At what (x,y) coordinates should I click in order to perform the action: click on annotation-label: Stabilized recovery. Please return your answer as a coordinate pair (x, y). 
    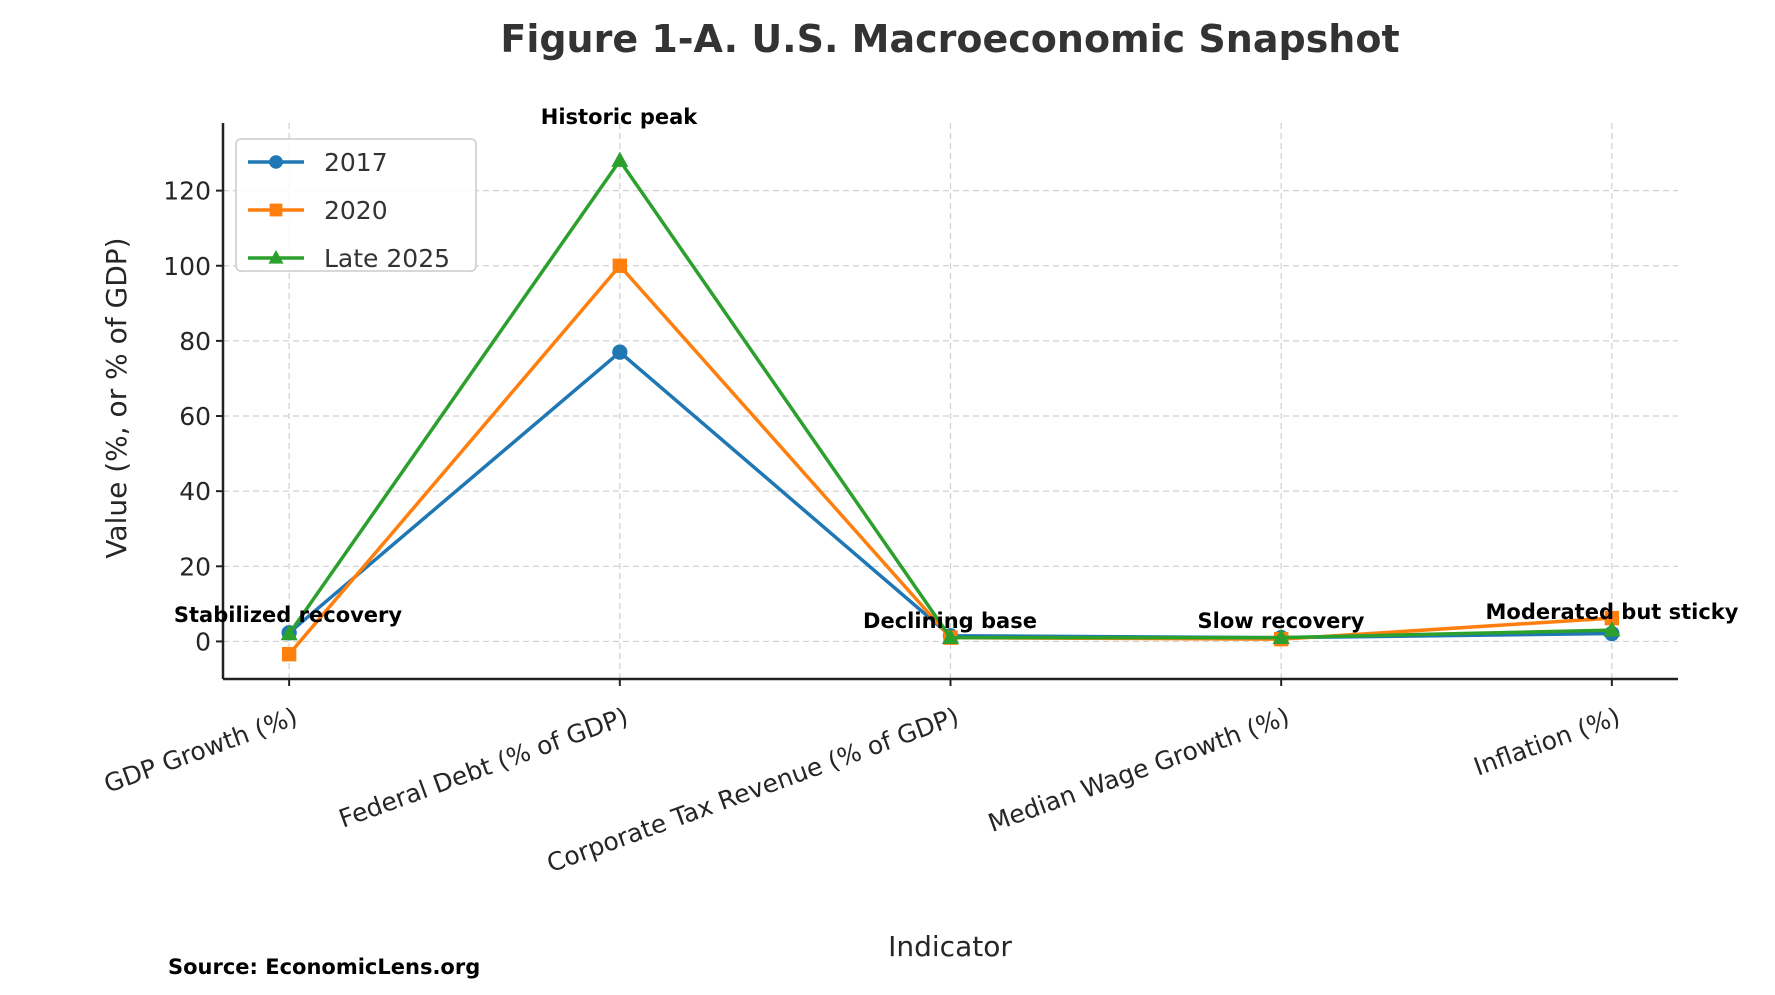
    Looking at the image, I should click on (288, 615).